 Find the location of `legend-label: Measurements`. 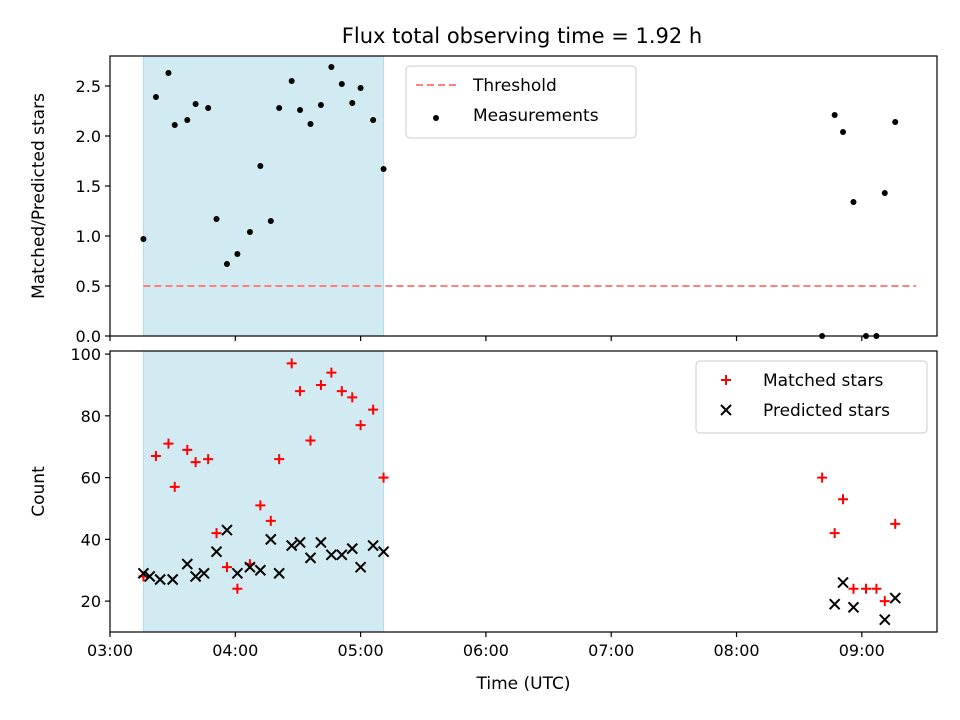

legend-label: Measurements is located at coordinates (536, 116).